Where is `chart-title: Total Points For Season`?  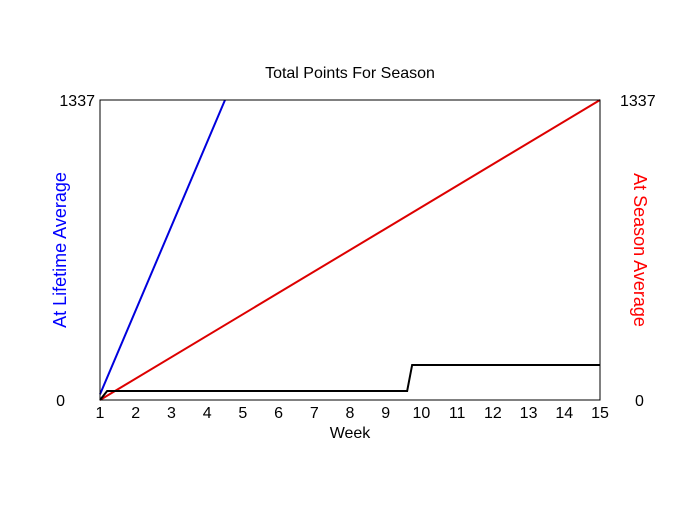
chart-title: Total Points For Season is located at coordinates (350, 73).